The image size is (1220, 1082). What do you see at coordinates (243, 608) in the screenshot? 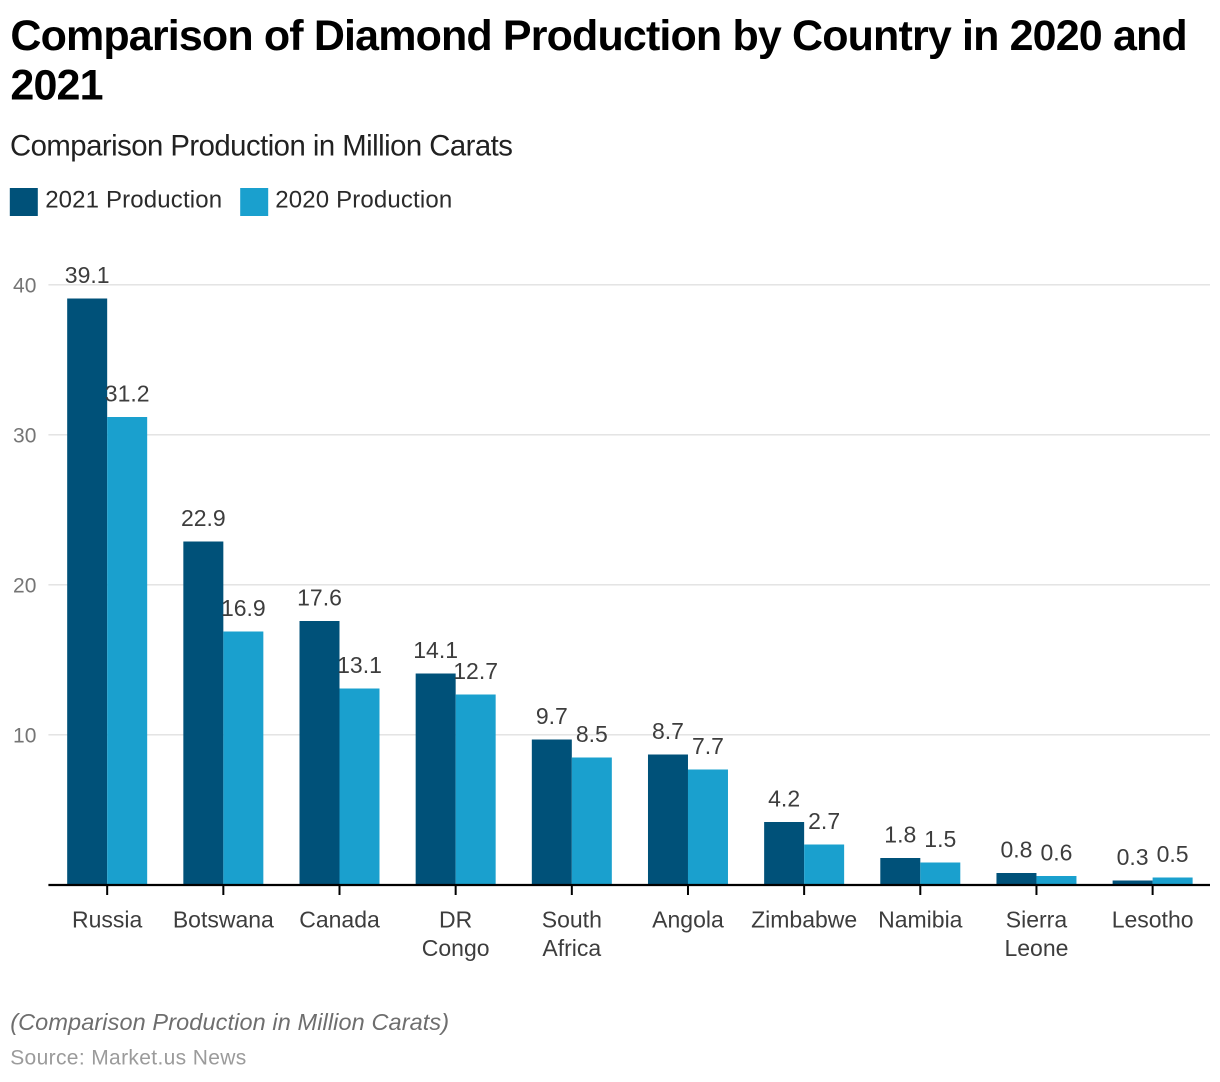
I see `svg-text: 16.9` at bounding box center [243, 608].